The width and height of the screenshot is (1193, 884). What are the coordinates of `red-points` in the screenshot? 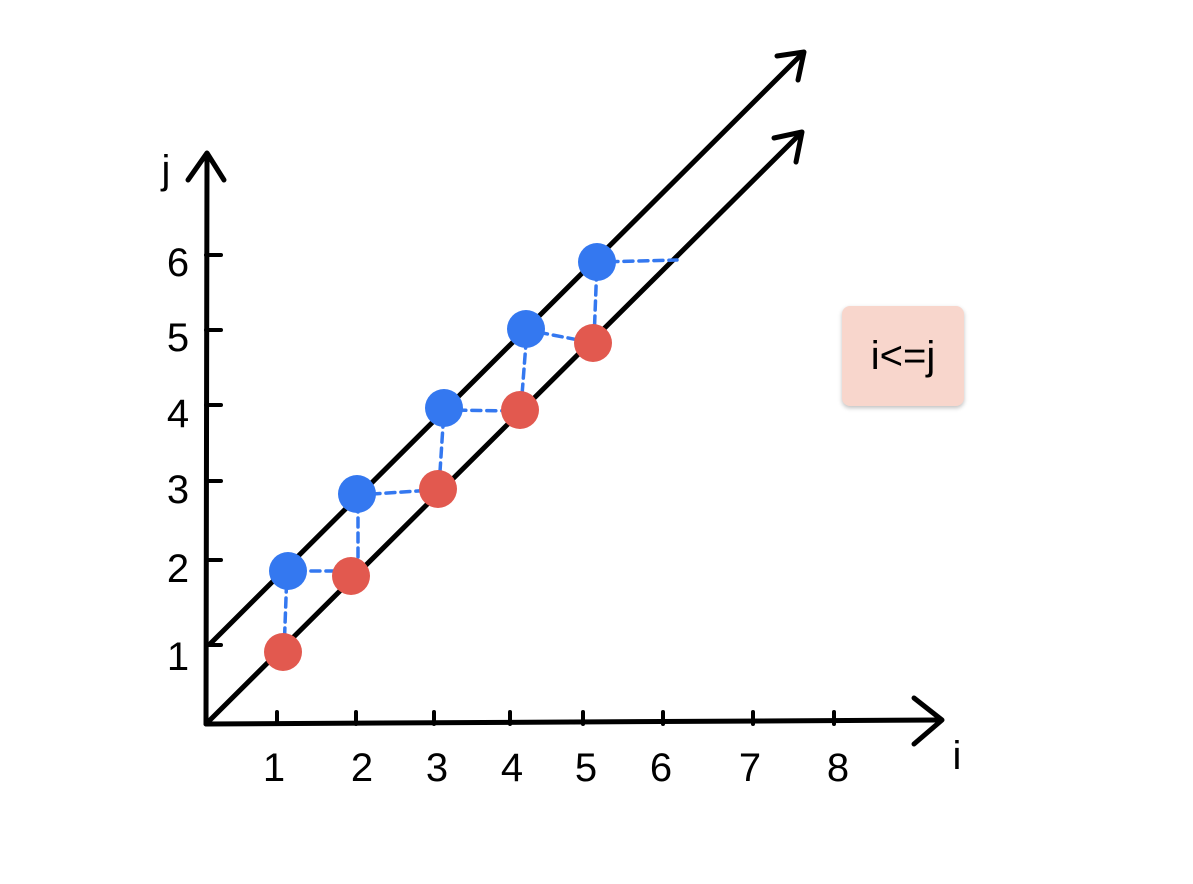 It's located at (438, 497).